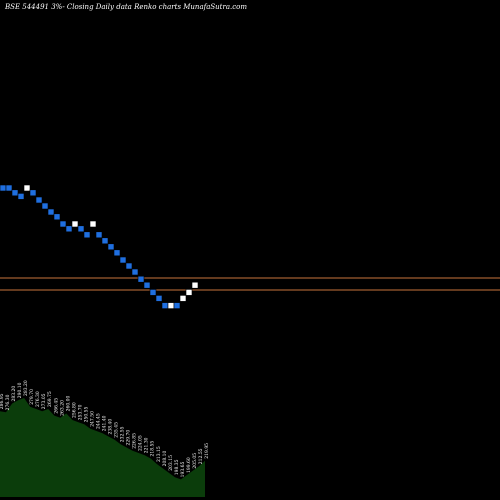 The height and width of the screenshot is (500, 500). What do you see at coordinates (177, 467) in the screenshot?
I see `volume-label: 198.35` at bounding box center [177, 467].